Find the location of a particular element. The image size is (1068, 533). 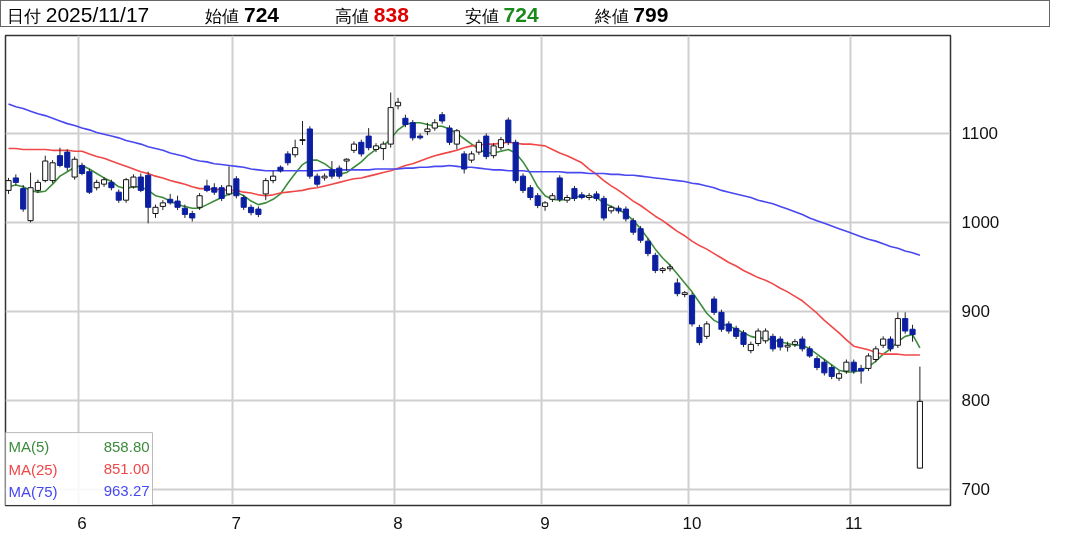

y-tick-label: 1100 is located at coordinates (980, 134).